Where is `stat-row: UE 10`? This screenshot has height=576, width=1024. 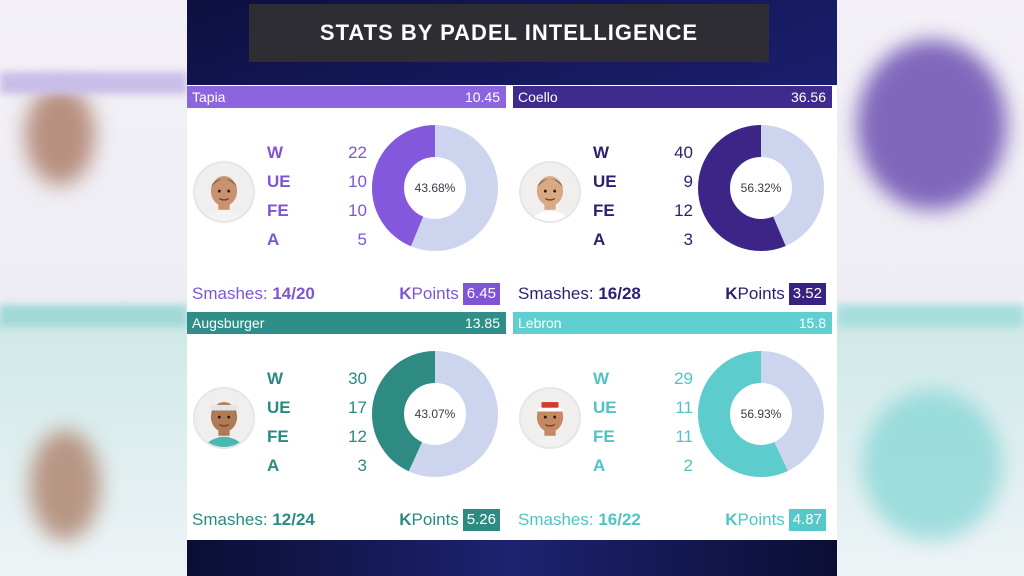
stat-row: UE 10 is located at coordinates (317, 181).